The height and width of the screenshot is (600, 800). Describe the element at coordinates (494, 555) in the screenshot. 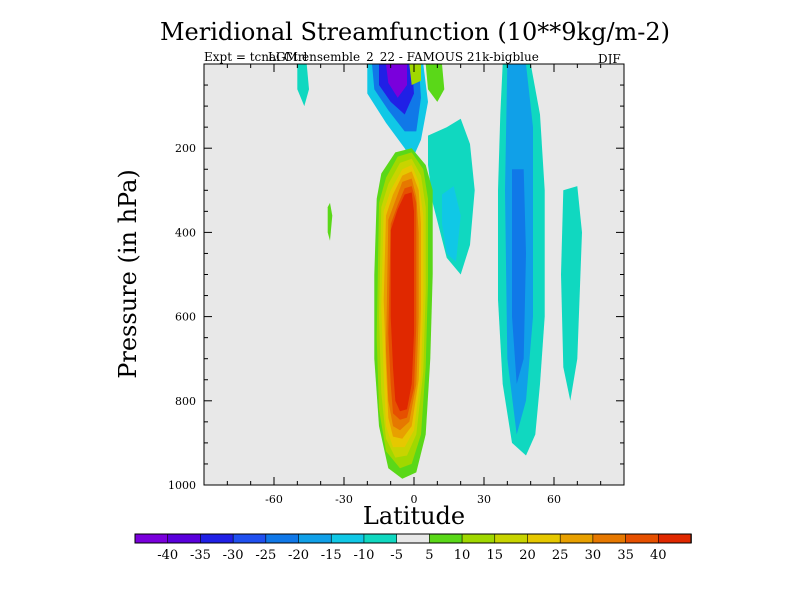

I see `colorbar-label: 15` at that location.